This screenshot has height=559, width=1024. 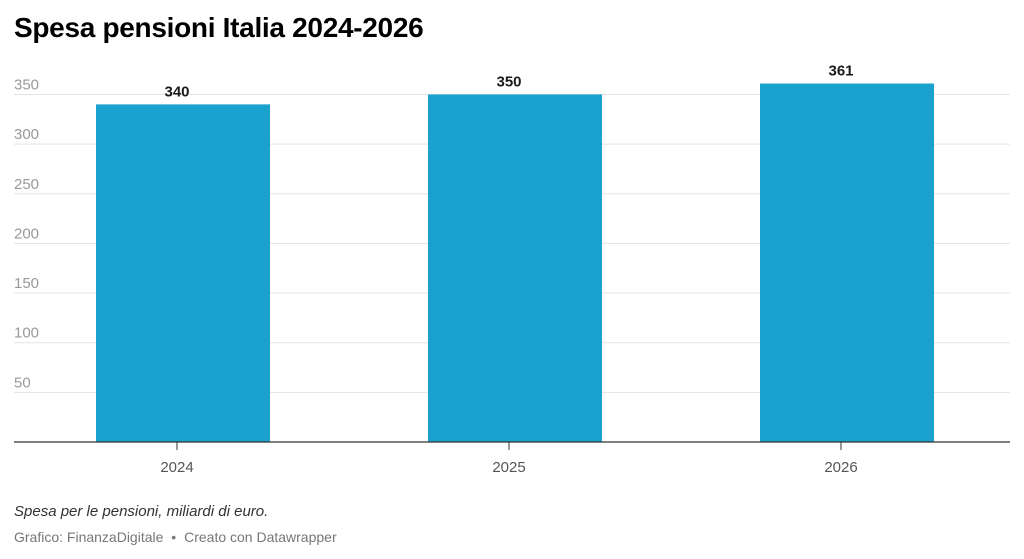 What do you see at coordinates (26, 233) in the screenshot?
I see `y-tick-label: 200` at bounding box center [26, 233].